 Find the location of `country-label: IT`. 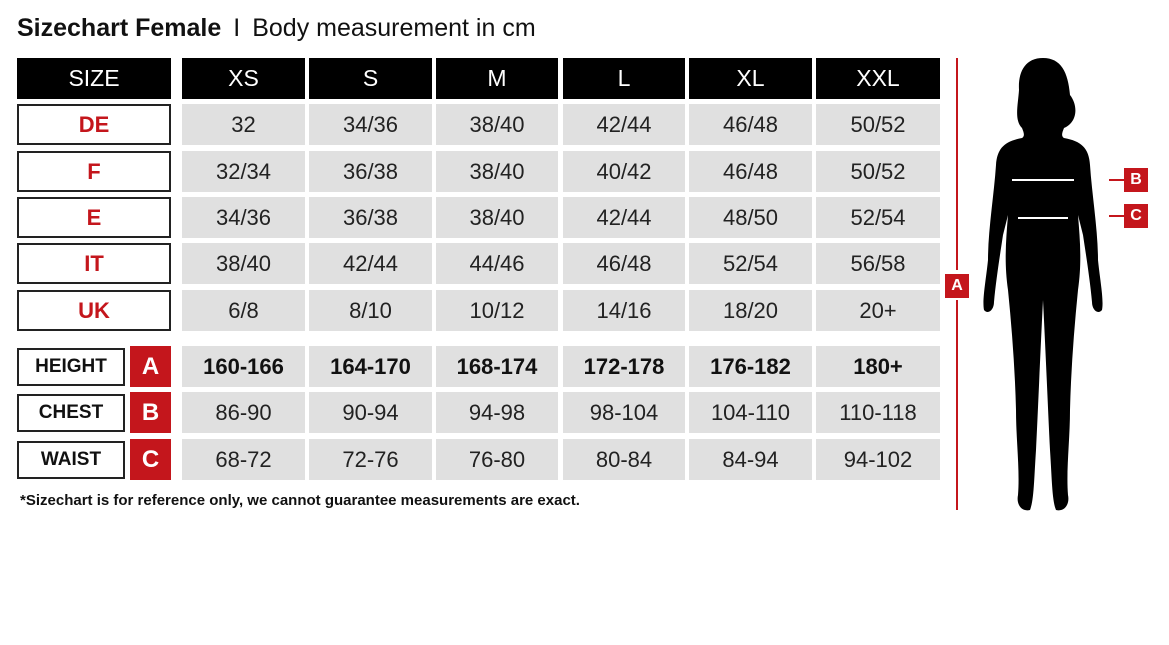

country-label: IT is located at coordinates (94, 263).